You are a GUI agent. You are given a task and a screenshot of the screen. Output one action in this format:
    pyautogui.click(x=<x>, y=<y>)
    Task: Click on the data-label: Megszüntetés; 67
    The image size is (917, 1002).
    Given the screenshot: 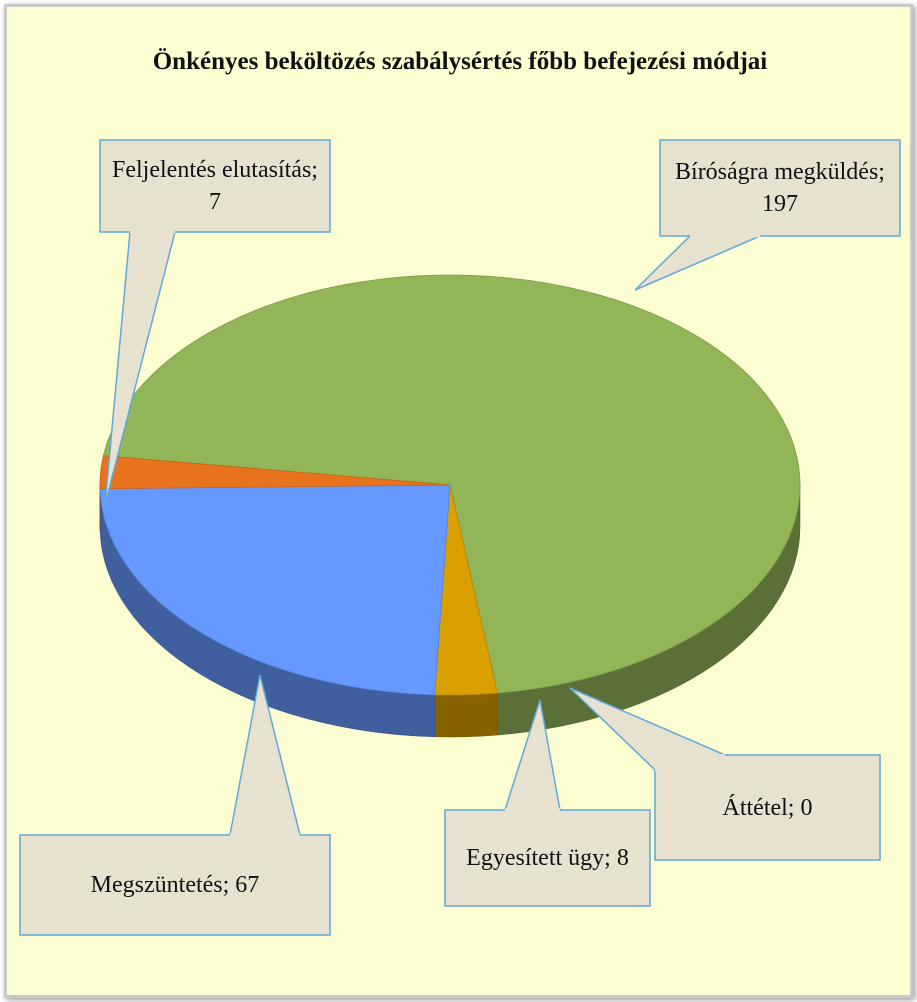 What is the action you would take?
    pyautogui.click(x=175, y=885)
    